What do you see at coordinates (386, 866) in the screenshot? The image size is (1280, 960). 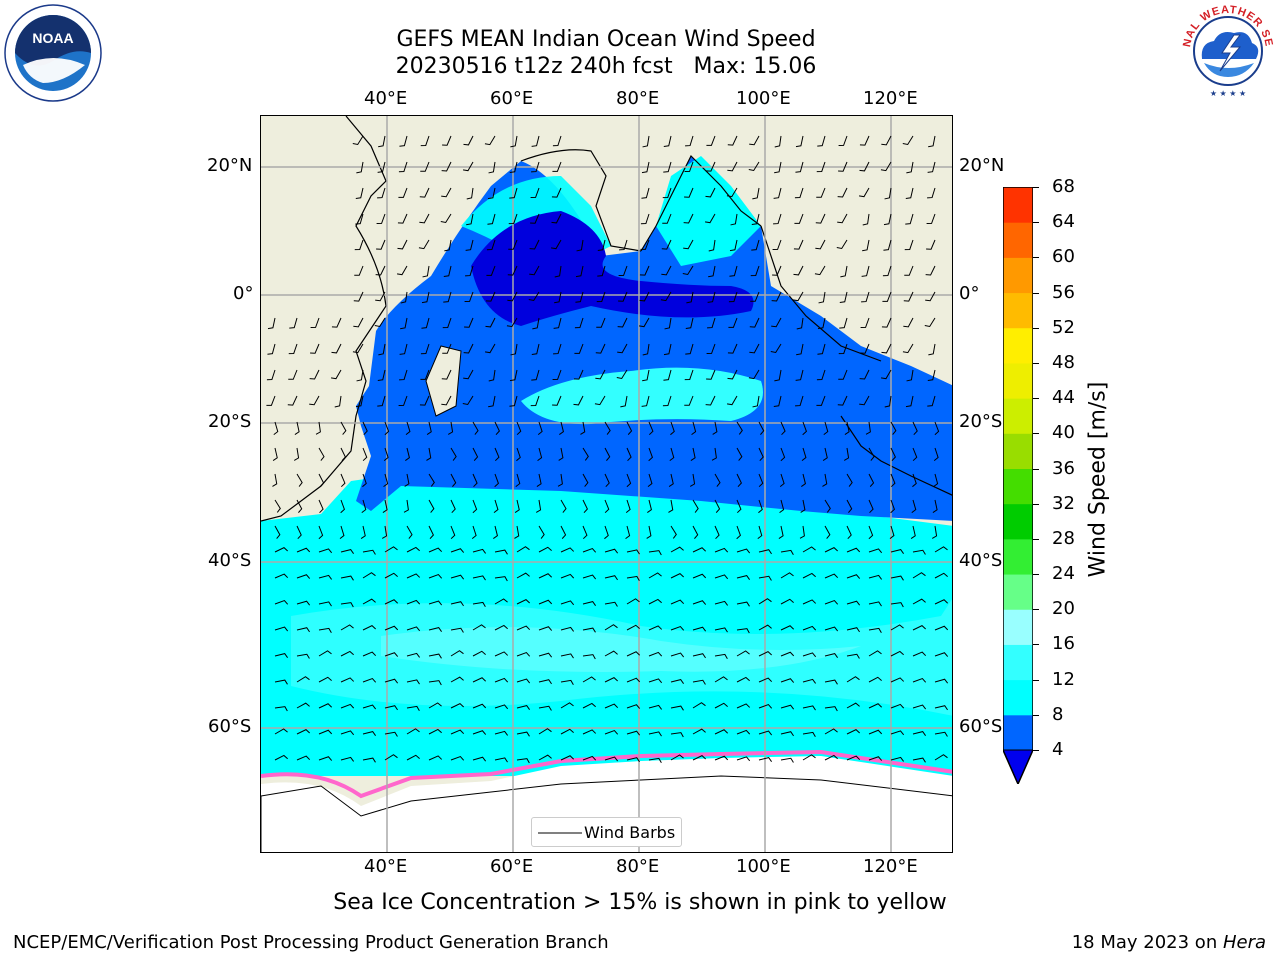 I see `lon-label-bottom-40e: 40°E` at bounding box center [386, 866].